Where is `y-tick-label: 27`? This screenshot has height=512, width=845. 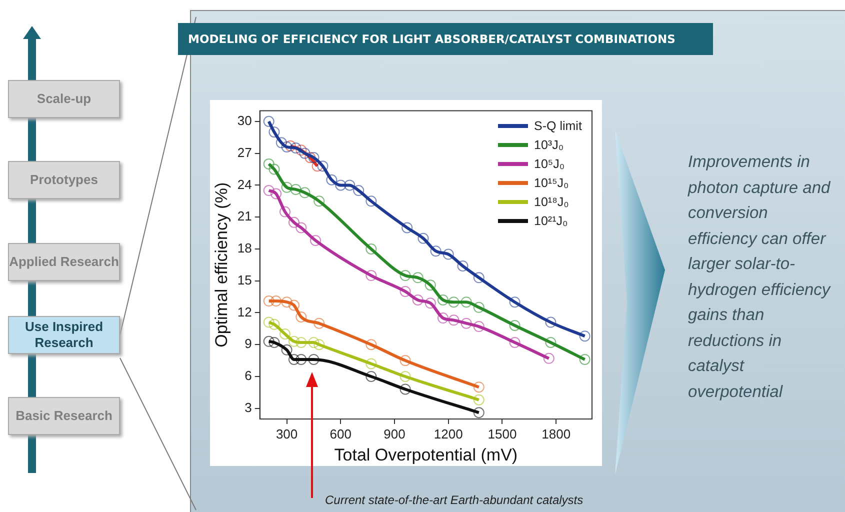 y-tick-label: 27 is located at coordinates (244, 152).